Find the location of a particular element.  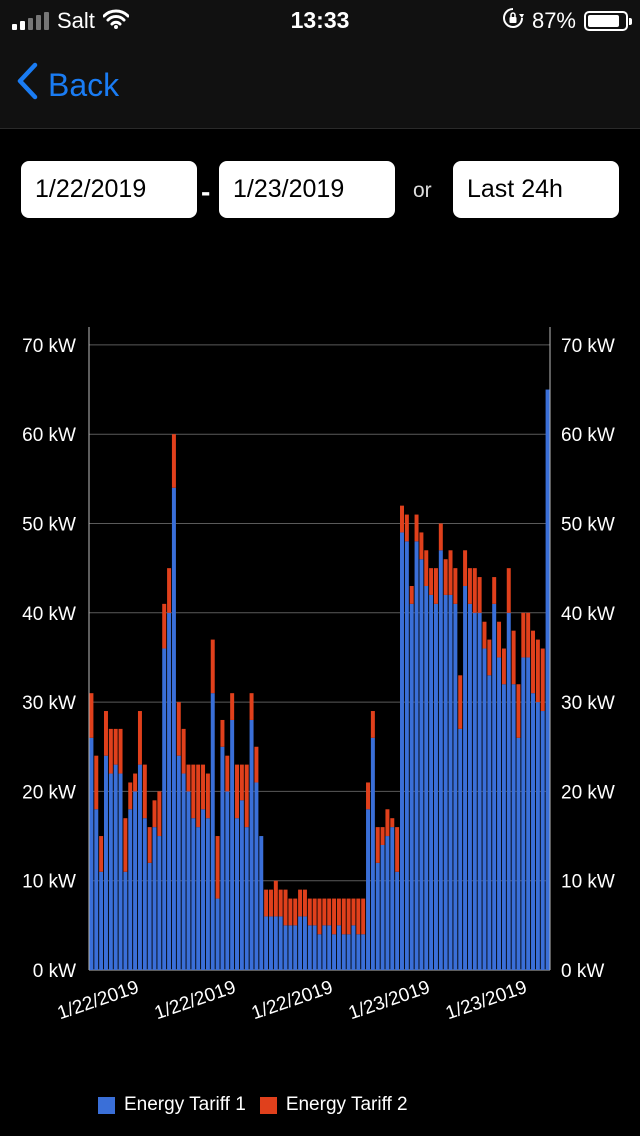

status-bar: Salt 13:33 87% is located at coordinates (320, 20).